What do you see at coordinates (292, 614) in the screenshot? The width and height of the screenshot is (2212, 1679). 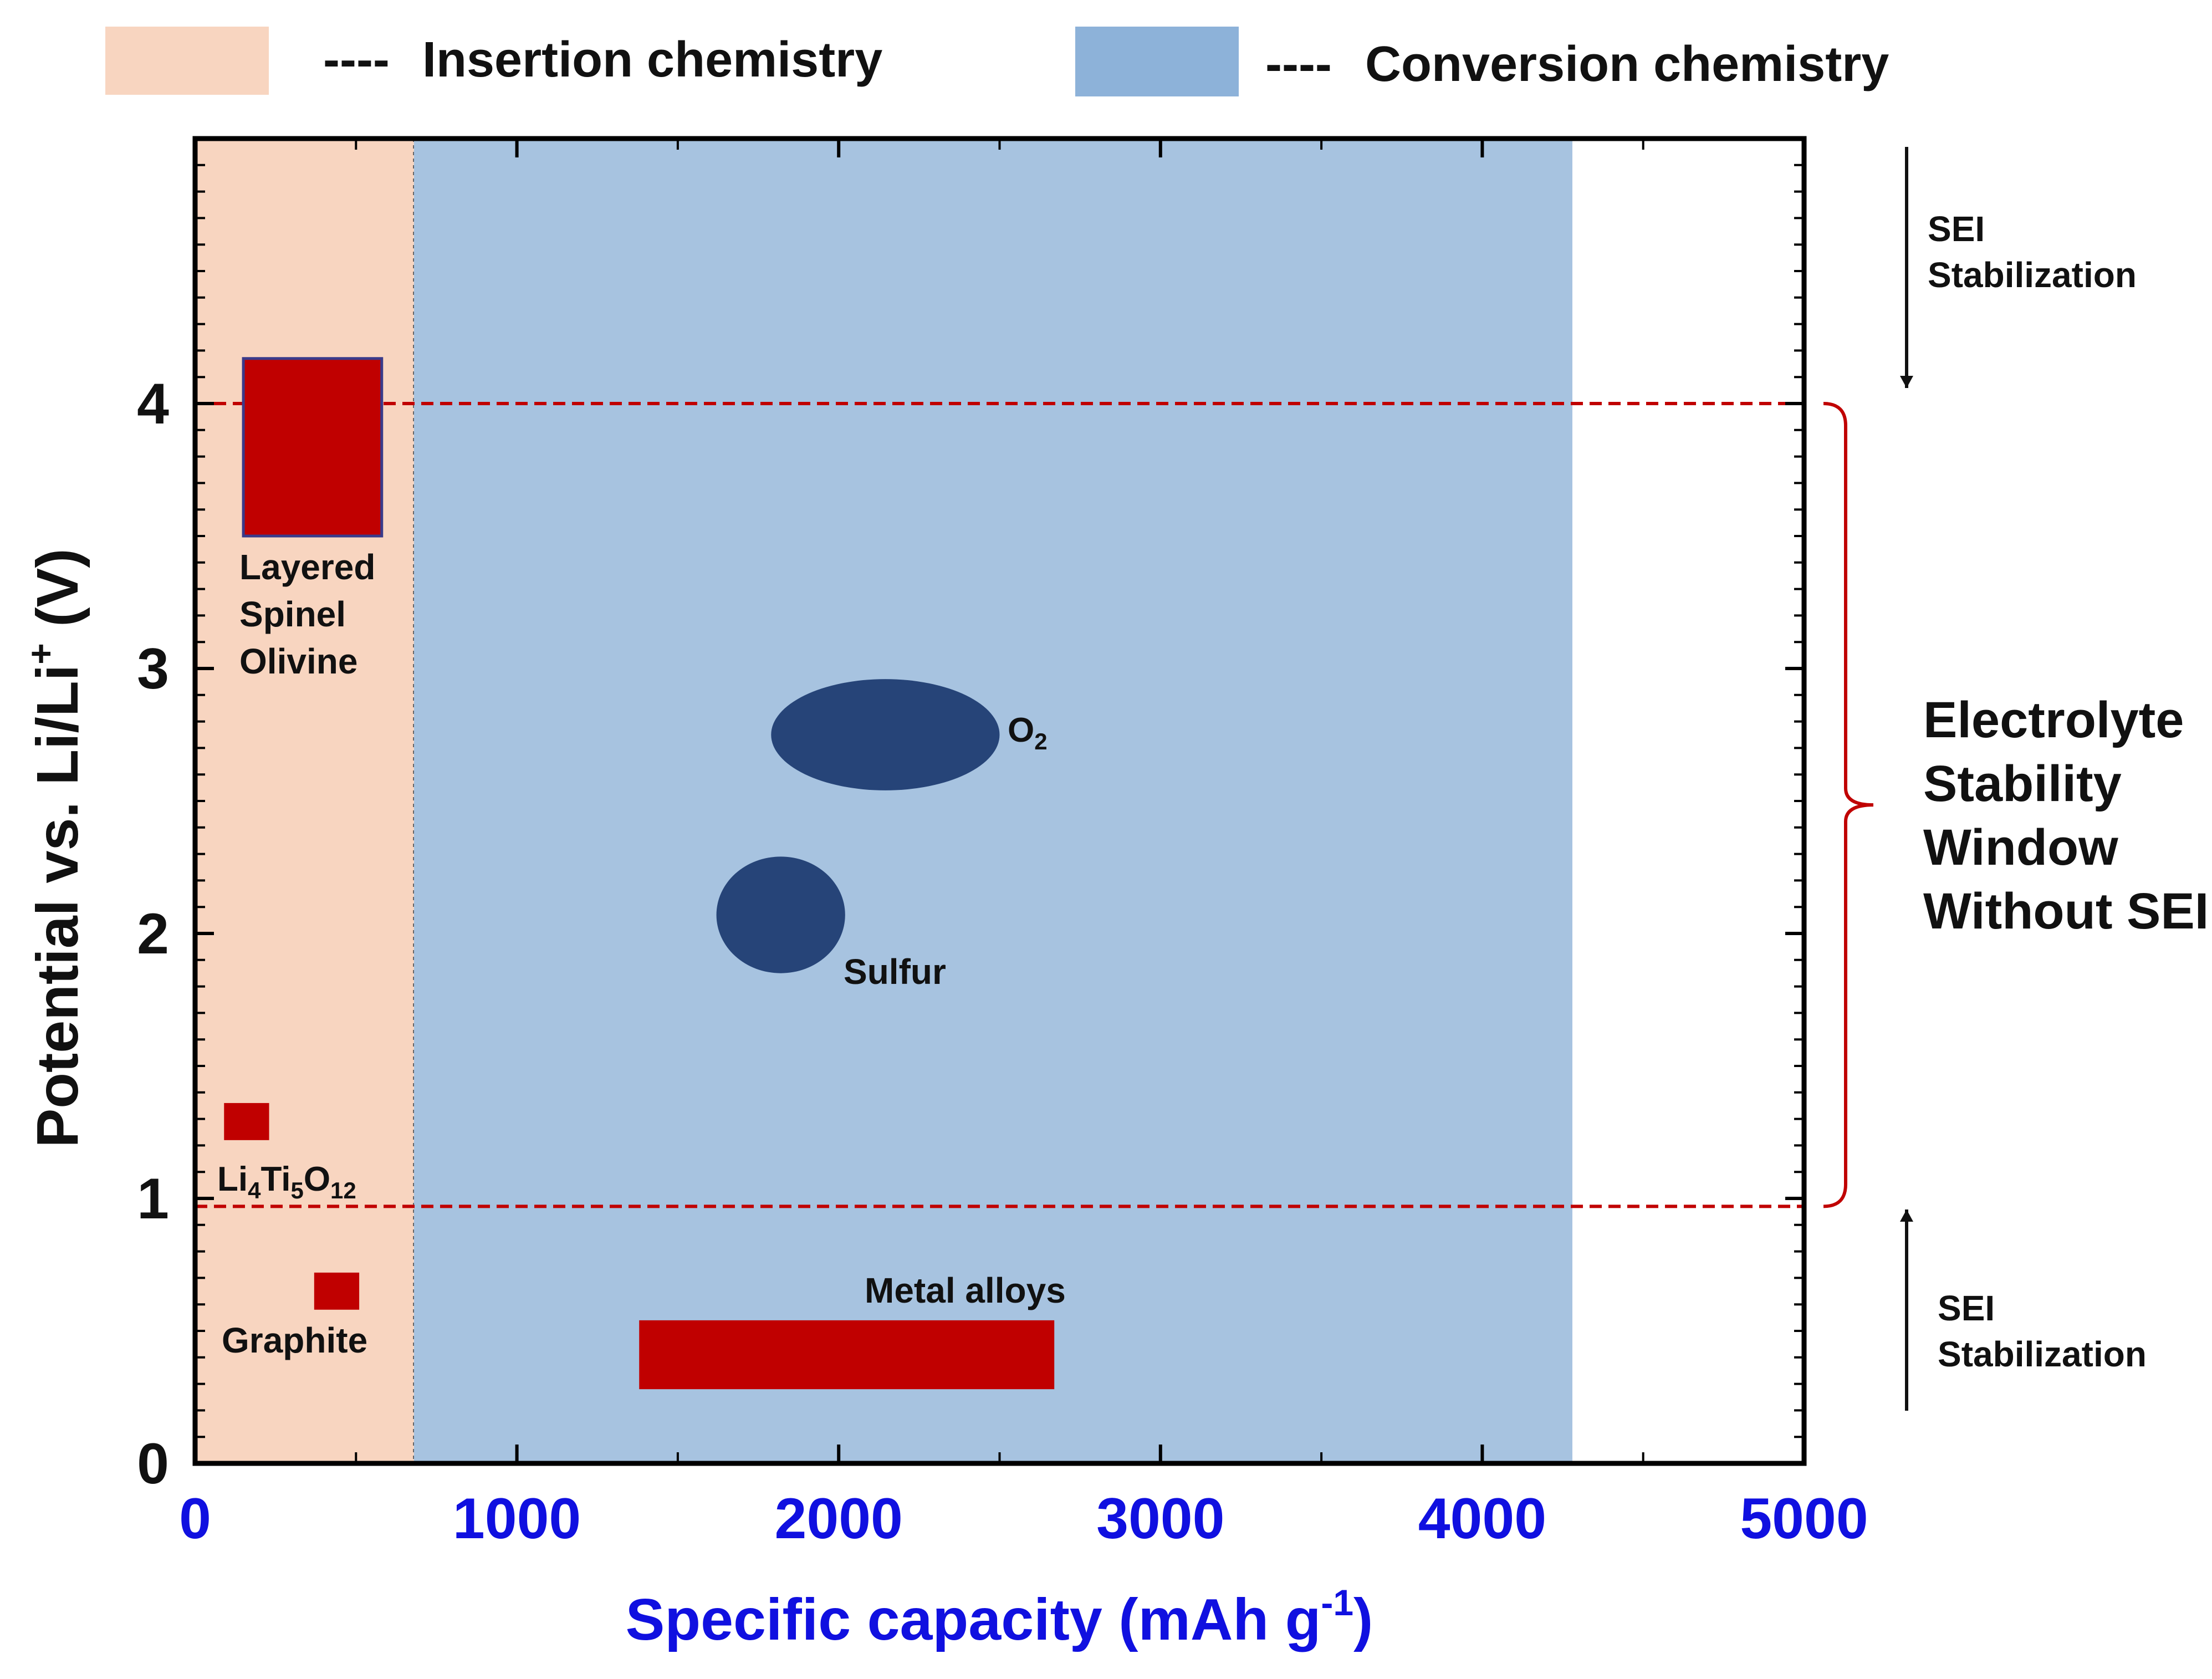 I see `label-layered-spinel-olivine-2: Spinel` at bounding box center [292, 614].